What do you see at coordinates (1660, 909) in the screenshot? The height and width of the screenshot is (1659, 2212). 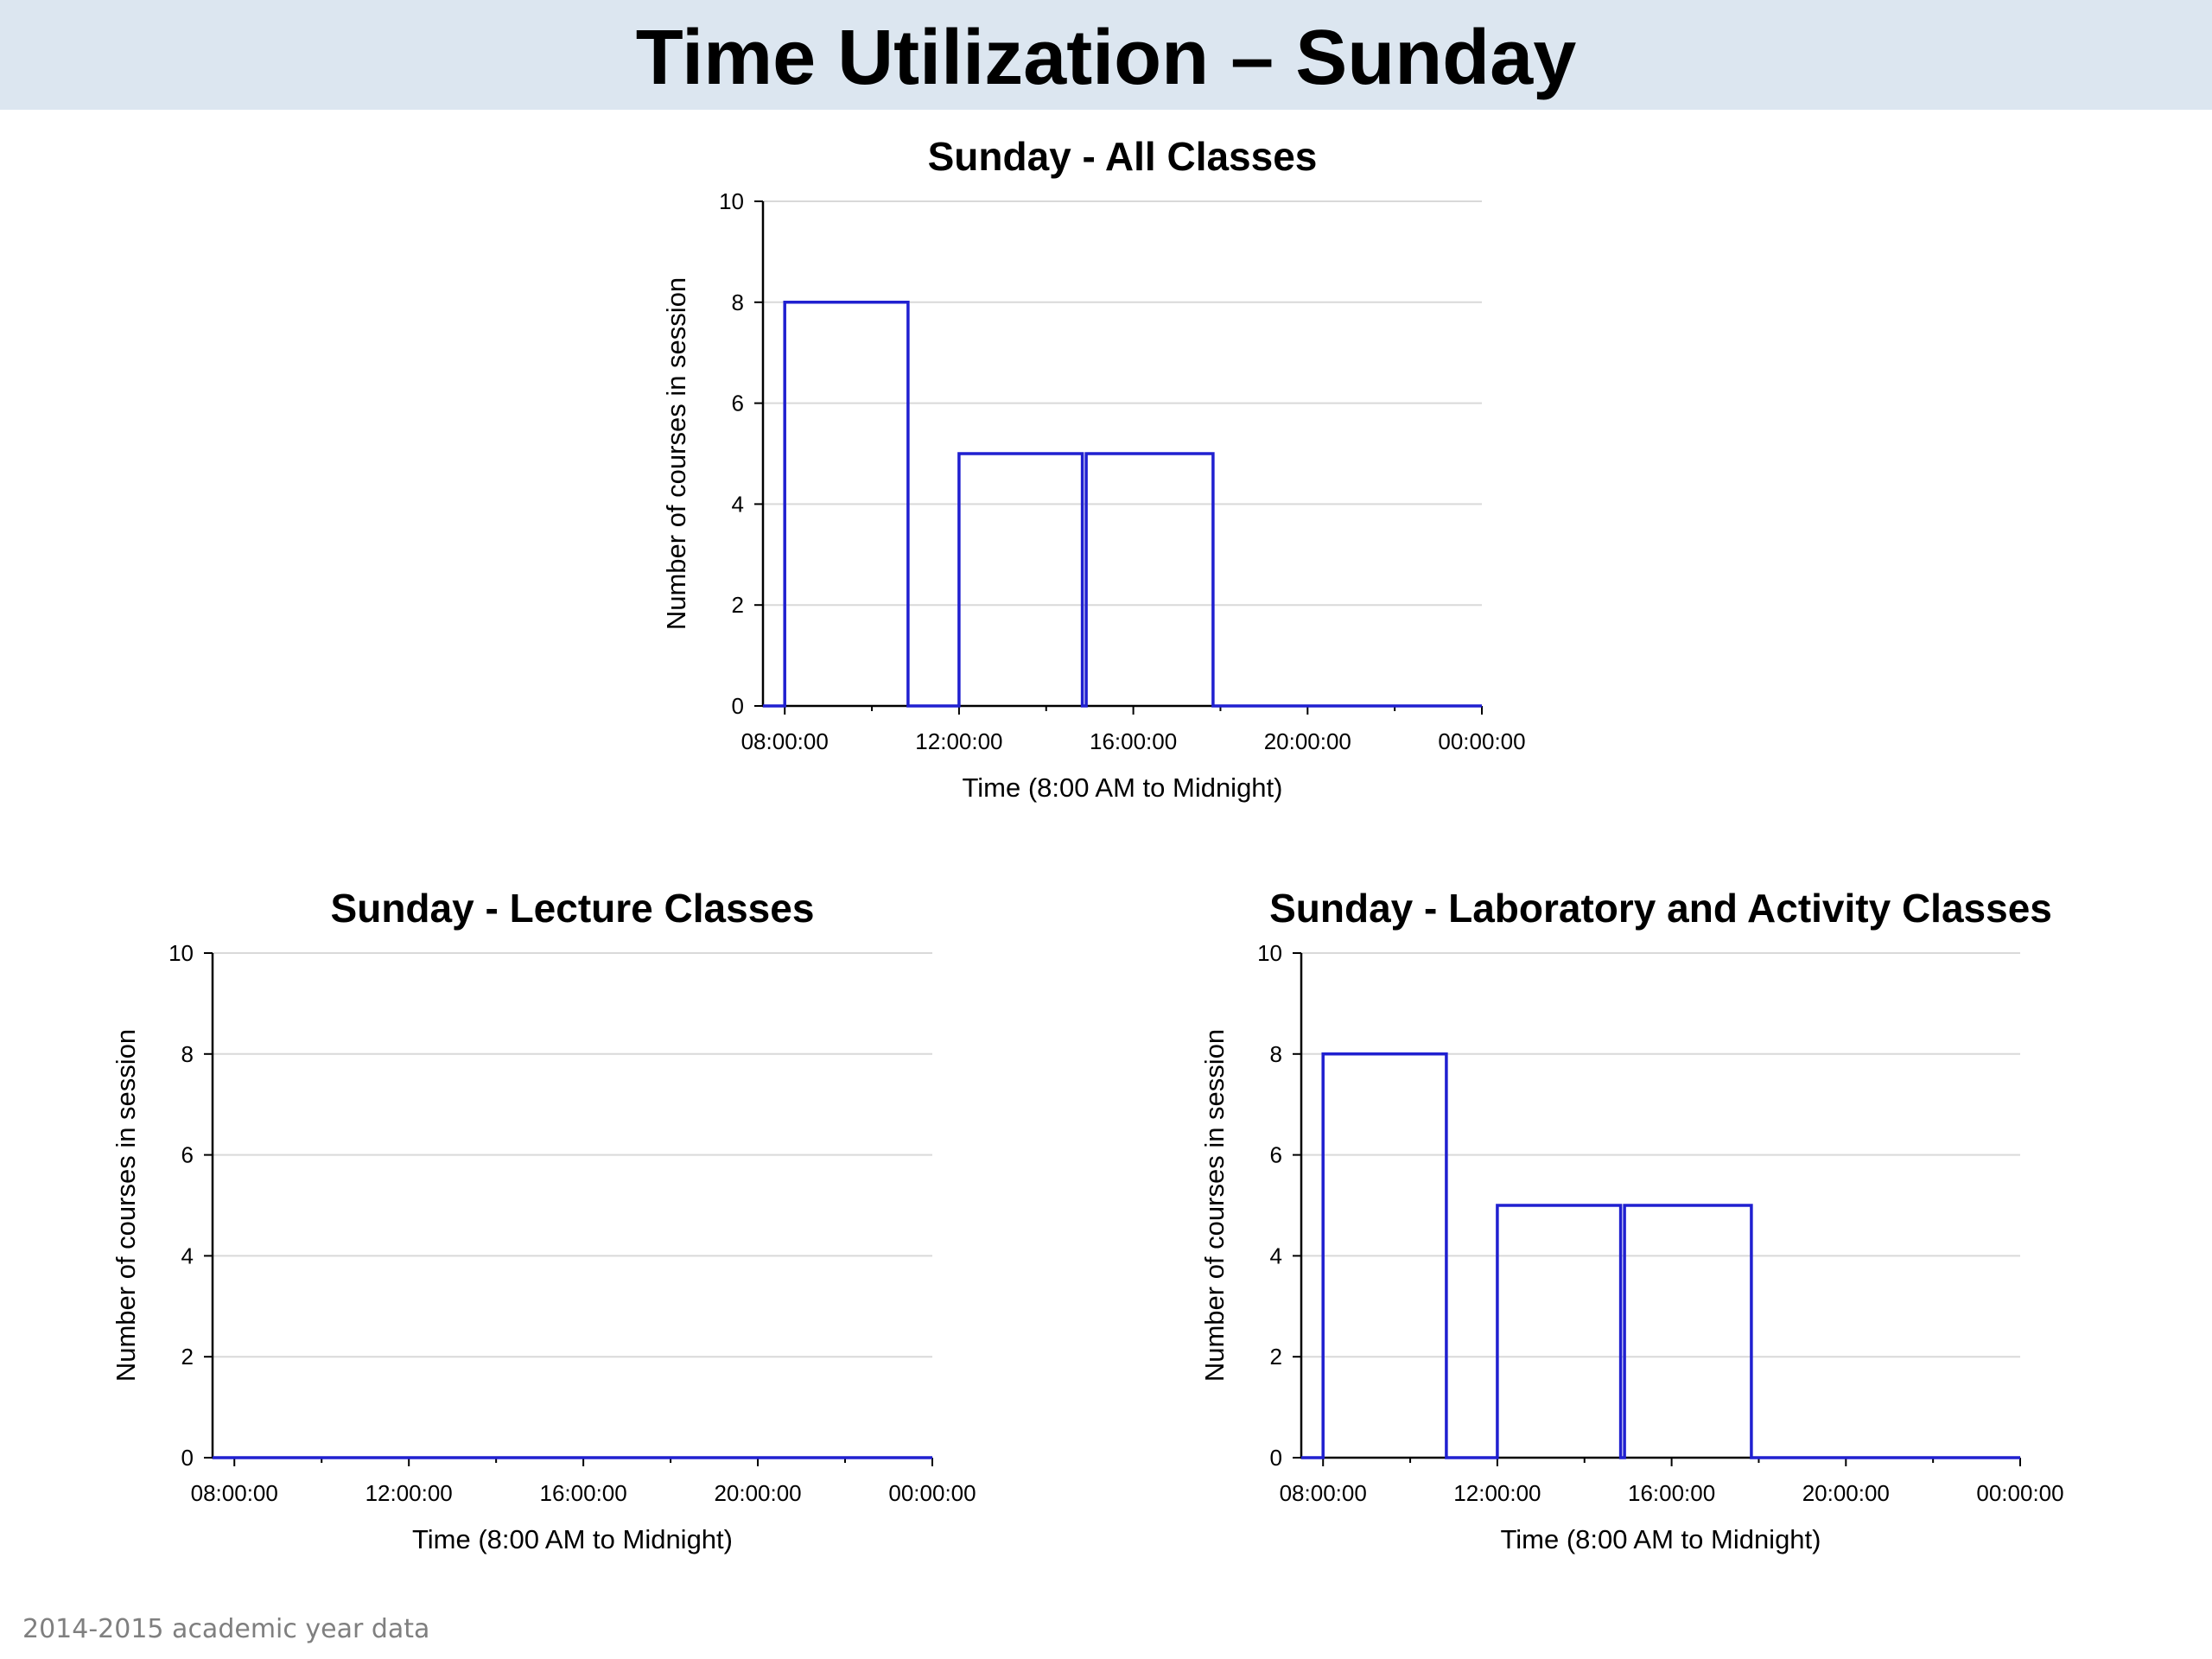 I see `chart-title: Sunday - Laboratory and Activity Classes` at bounding box center [1660, 909].